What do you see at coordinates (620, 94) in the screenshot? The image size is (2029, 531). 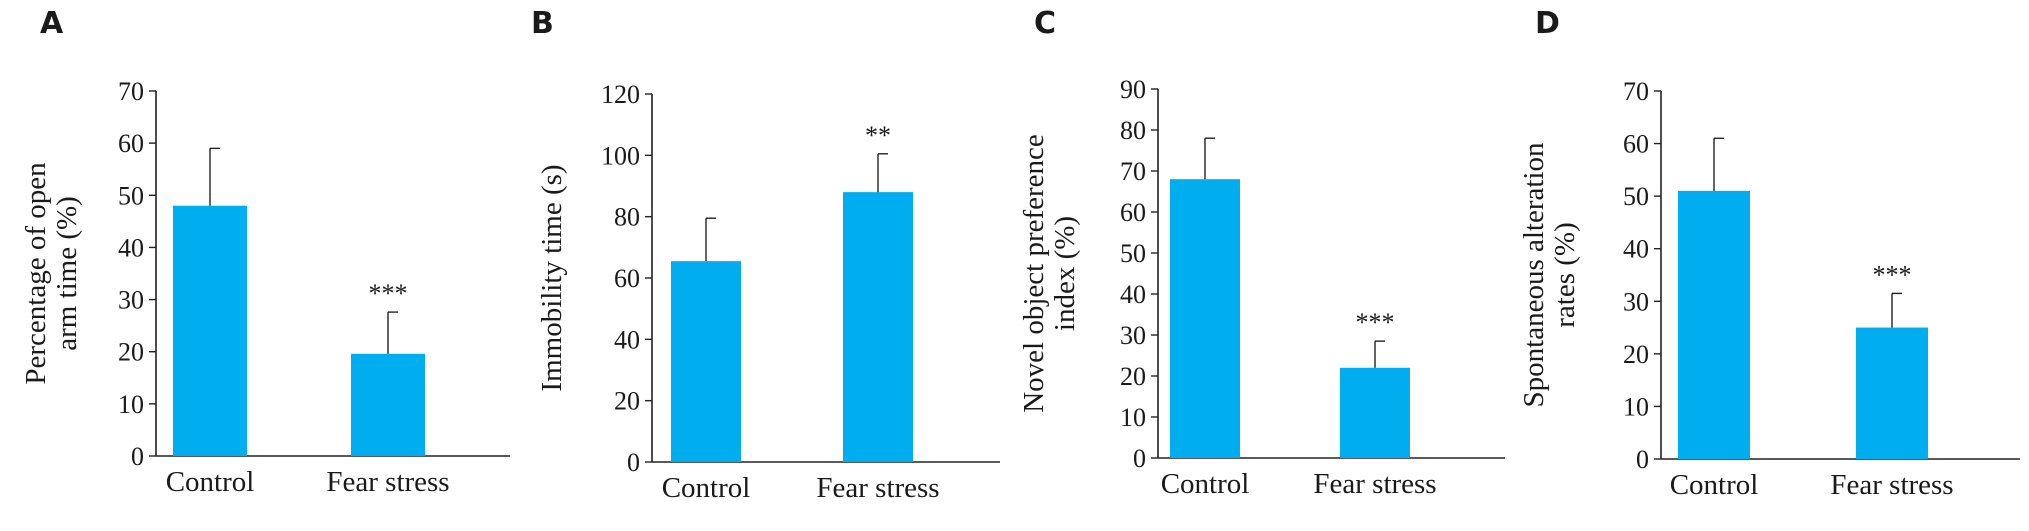 I see `y-tick-label: 120` at bounding box center [620, 94].